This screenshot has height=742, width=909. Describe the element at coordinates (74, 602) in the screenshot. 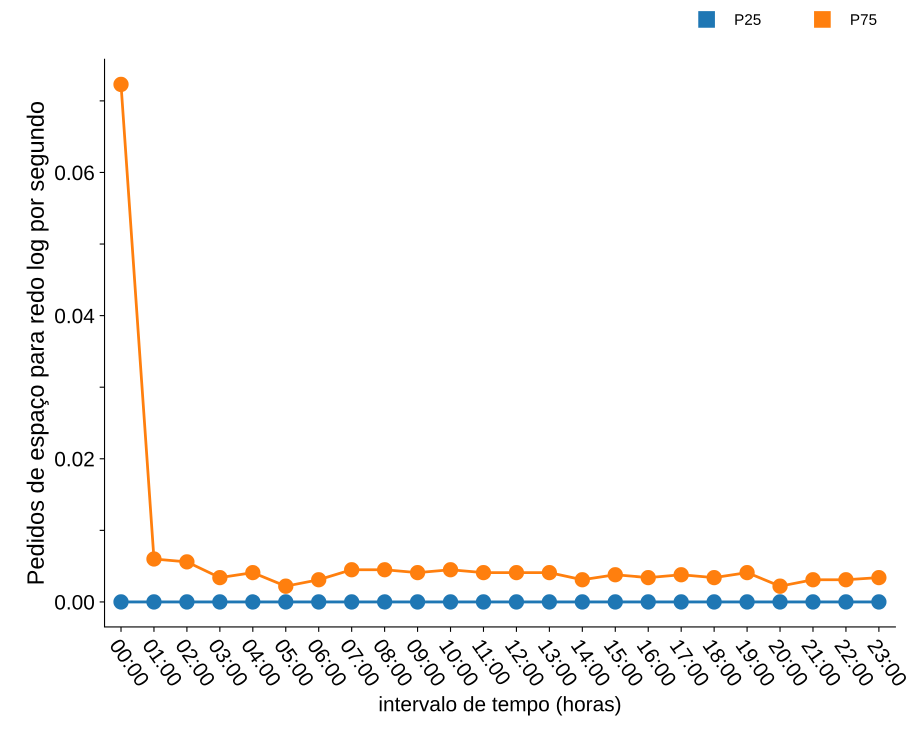

I see `y-tick-label: 0.00` at that location.